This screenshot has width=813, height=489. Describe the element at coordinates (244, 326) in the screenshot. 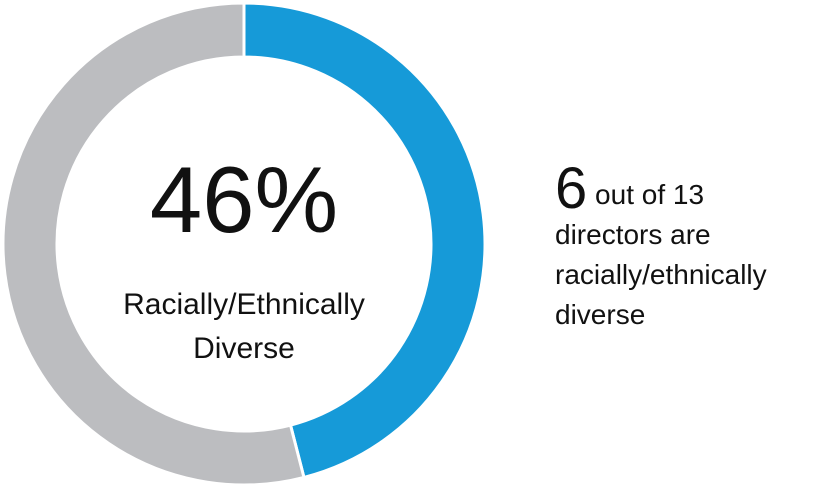

I see `center-label: Racially/Ethnically Diverse` at that location.